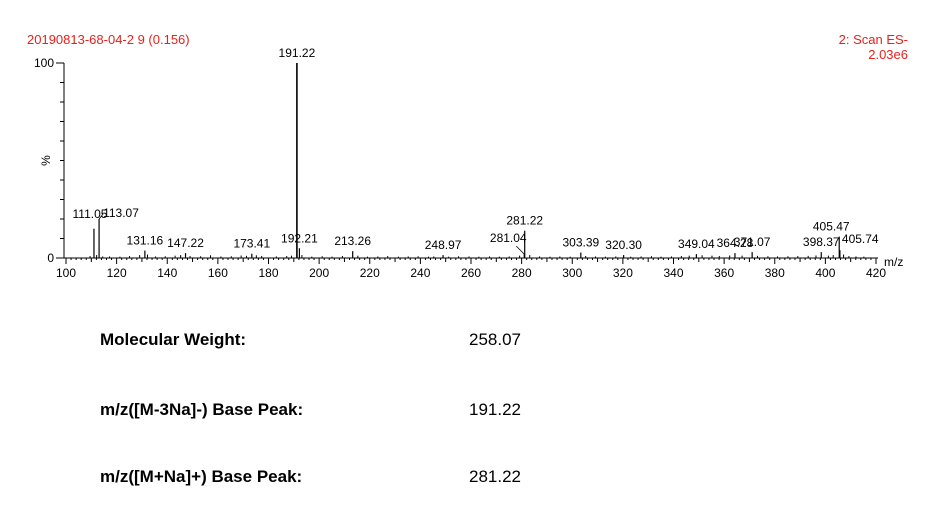 The width and height of the screenshot is (931, 521). Describe the element at coordinates (860, 239) in the screenshot. I see `peak-label: 405.74` at that location.